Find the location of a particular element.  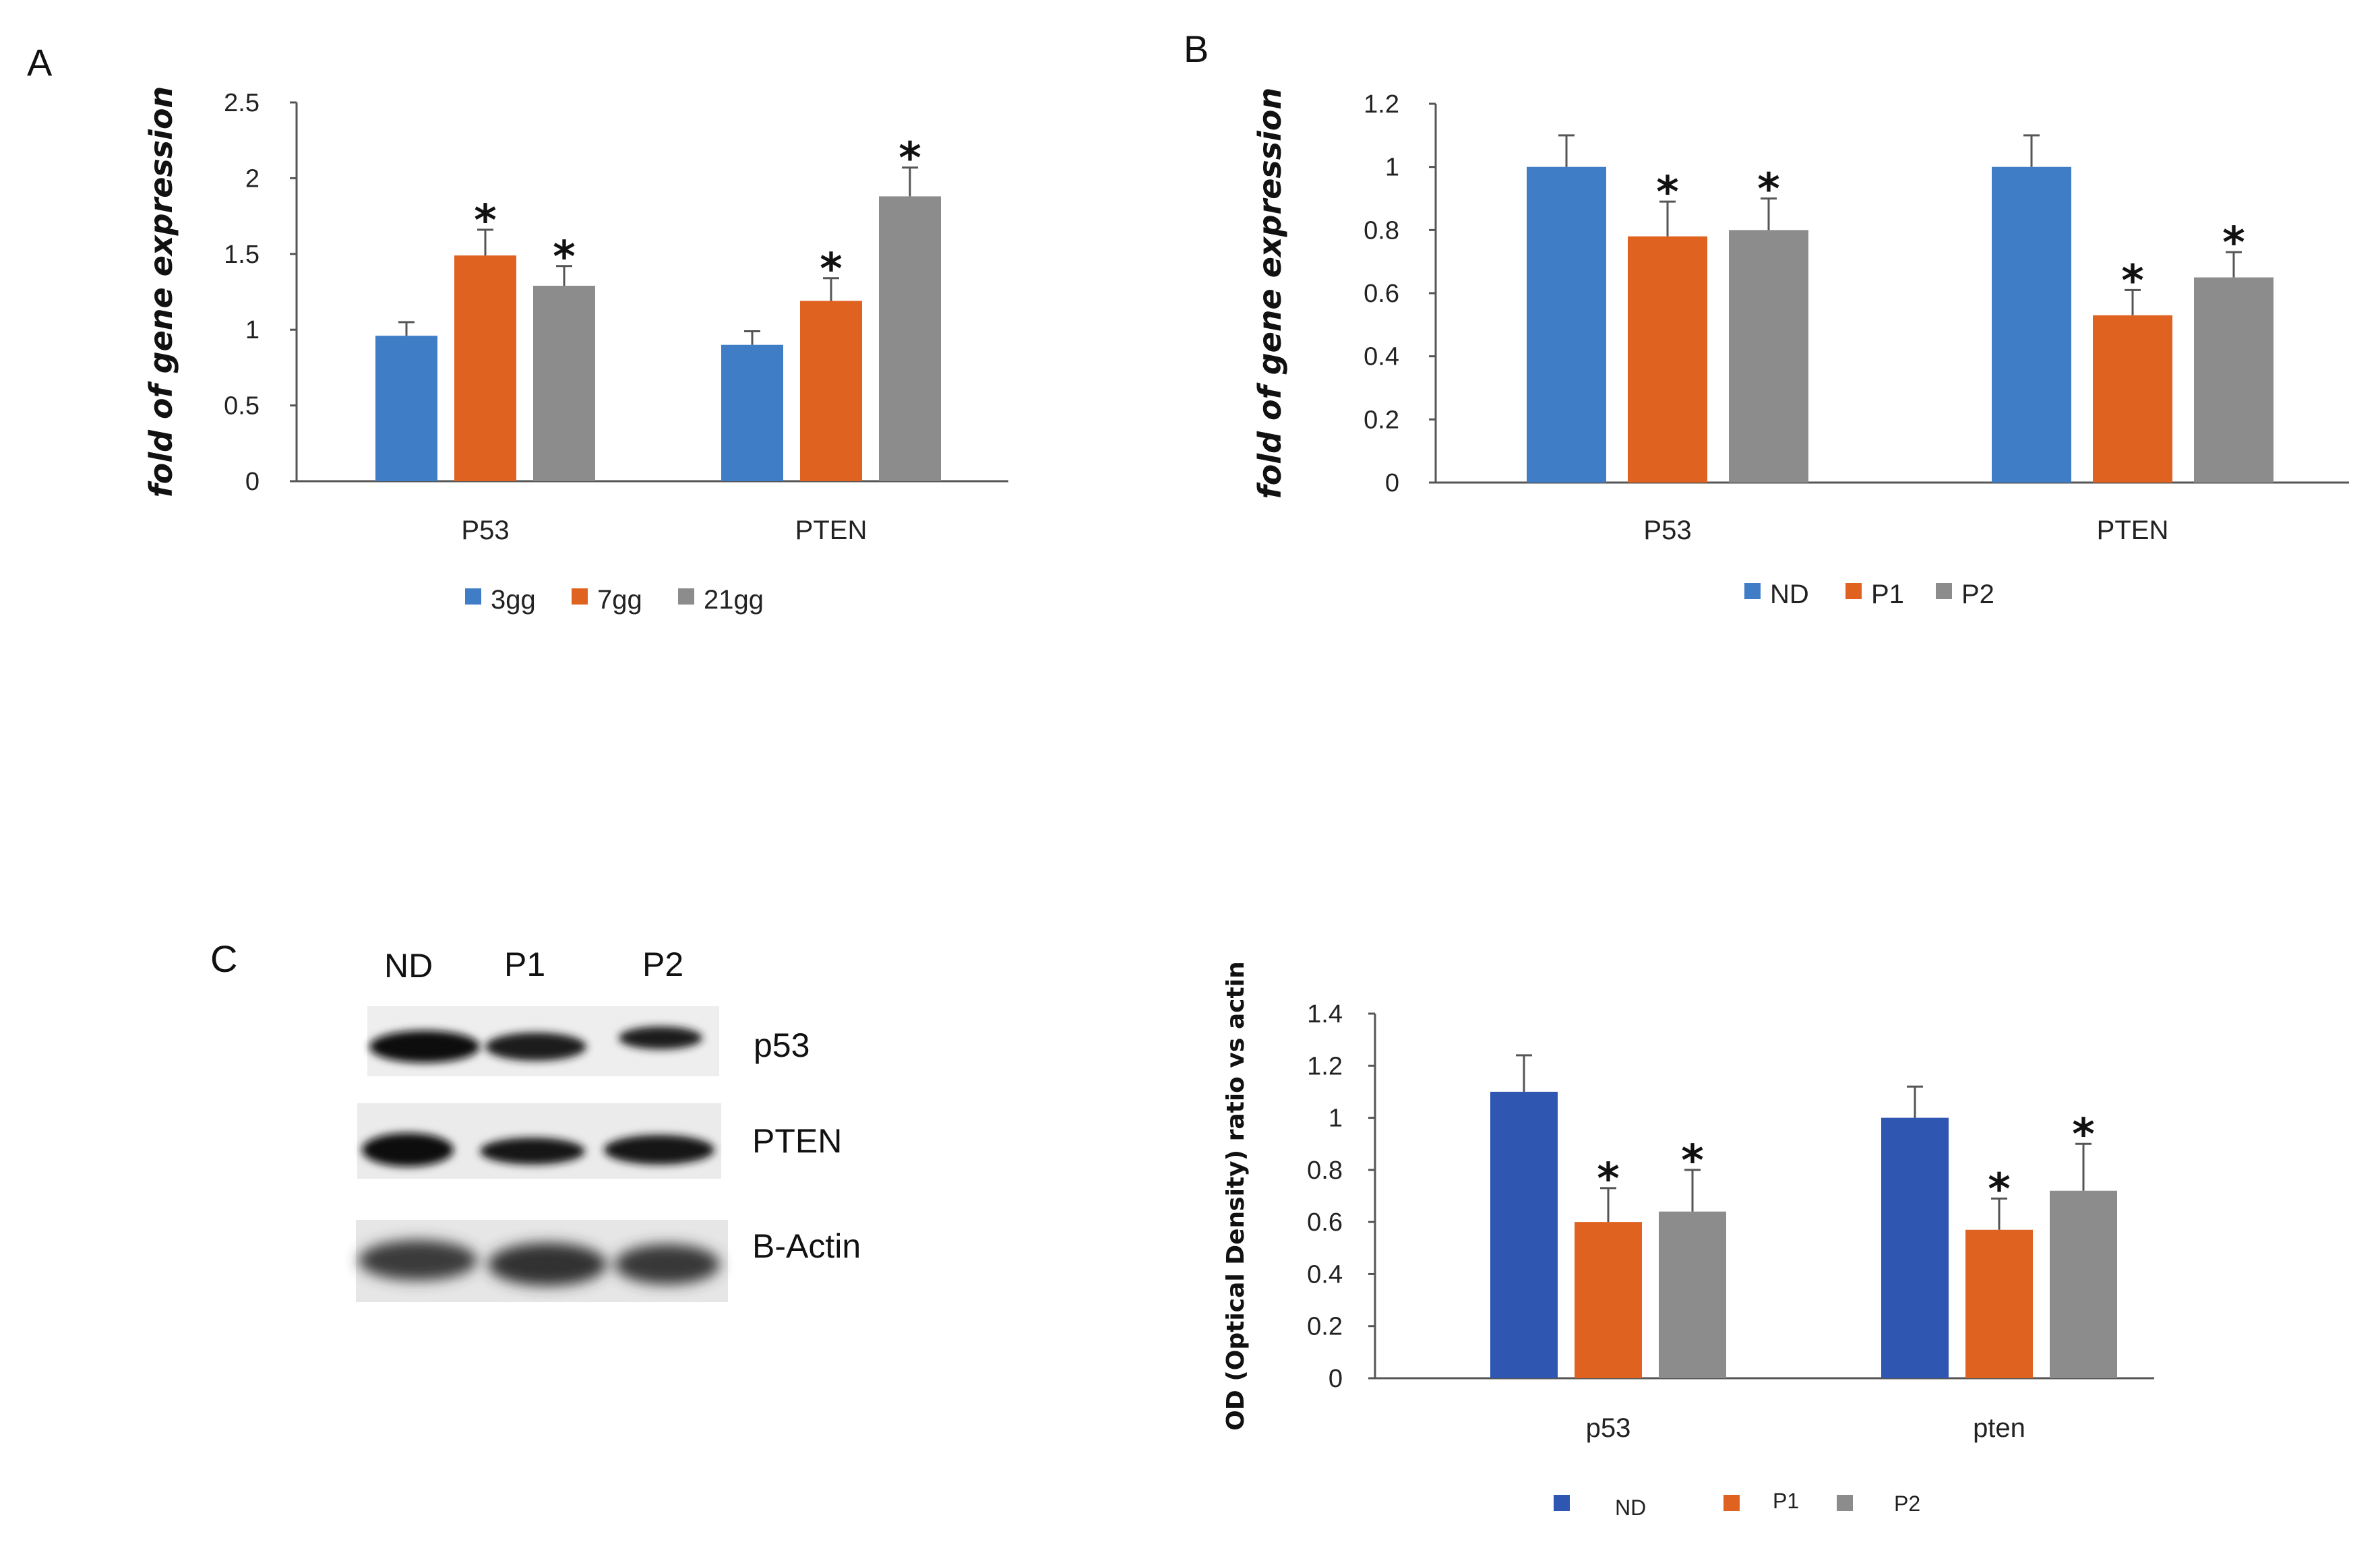

a-bar-pten-7gg is located at coordinates (831, 391).